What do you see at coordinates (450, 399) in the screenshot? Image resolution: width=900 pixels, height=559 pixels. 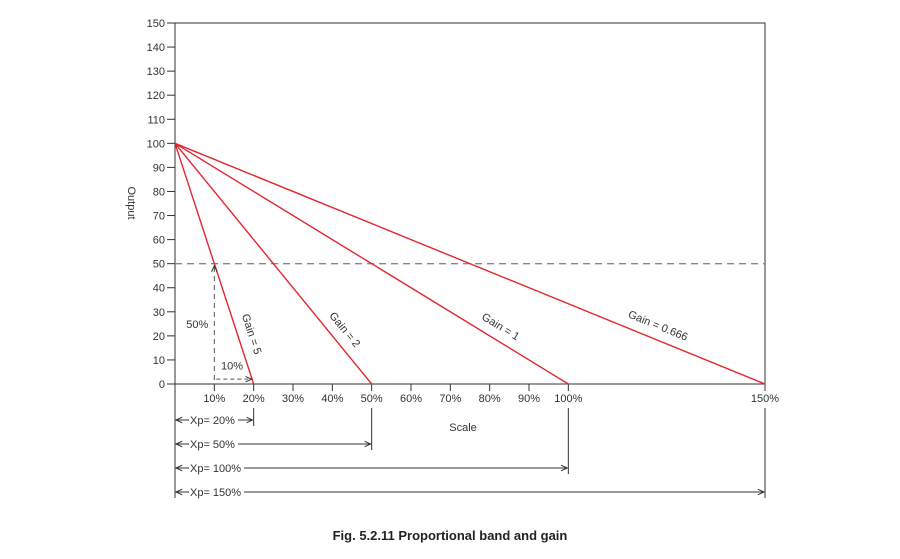 I see `x-tick-label: 70%` at bounding box center [450, 399].